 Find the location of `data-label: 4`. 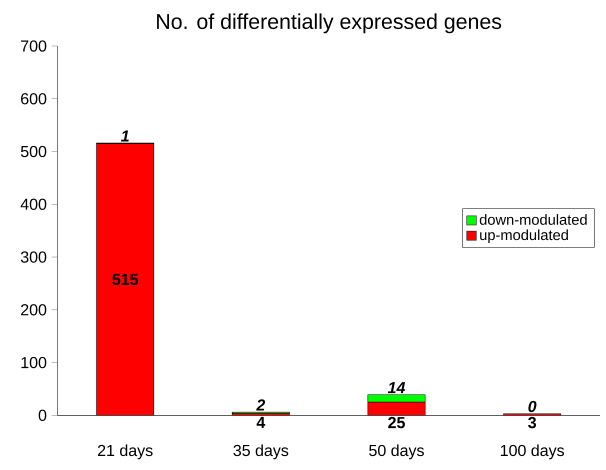

data-label: 4 is located at coordinates (261, 422).